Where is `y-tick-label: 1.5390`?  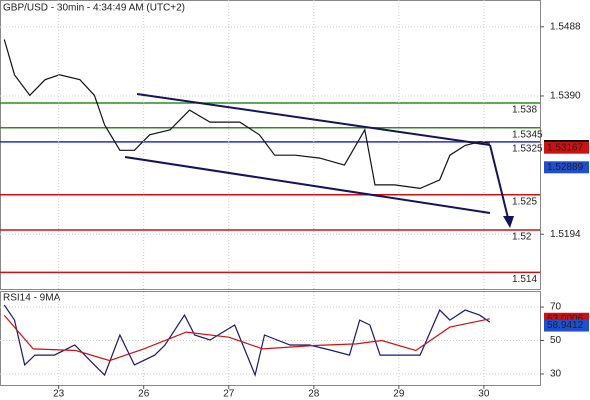
y-tick-label: 1.5390 is located at coordinates (565, 96).